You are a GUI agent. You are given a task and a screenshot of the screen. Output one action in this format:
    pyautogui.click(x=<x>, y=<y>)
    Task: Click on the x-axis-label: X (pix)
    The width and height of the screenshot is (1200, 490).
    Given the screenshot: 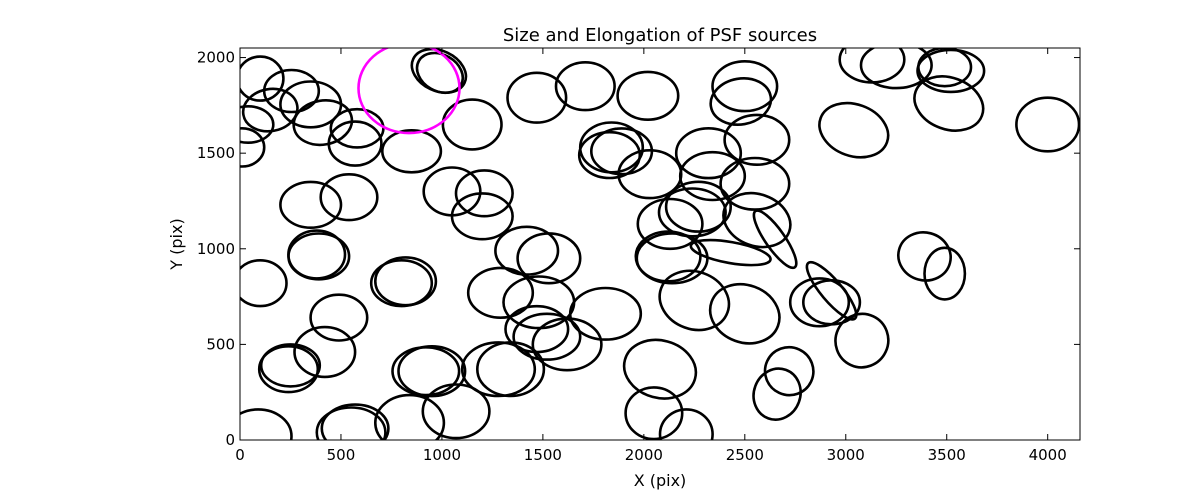 What is the action you would take?
    pyautogui.click(x=660, y=480)
    